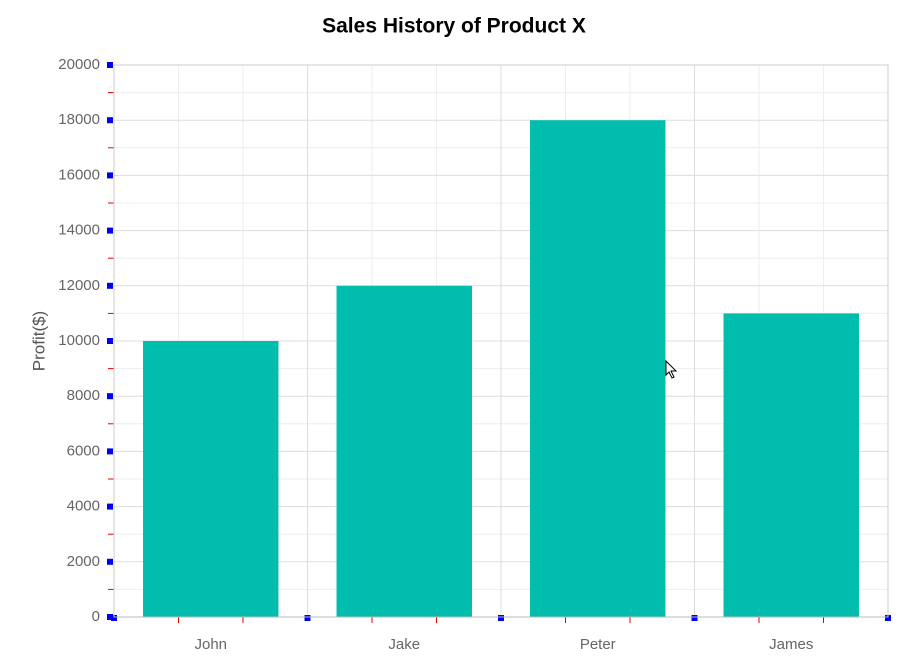 The height and width of the screenshot is (668, 913). Describe the element at coordinates (79, 285) in the screenshot. I see `y-tick-label: 12000` at that location.